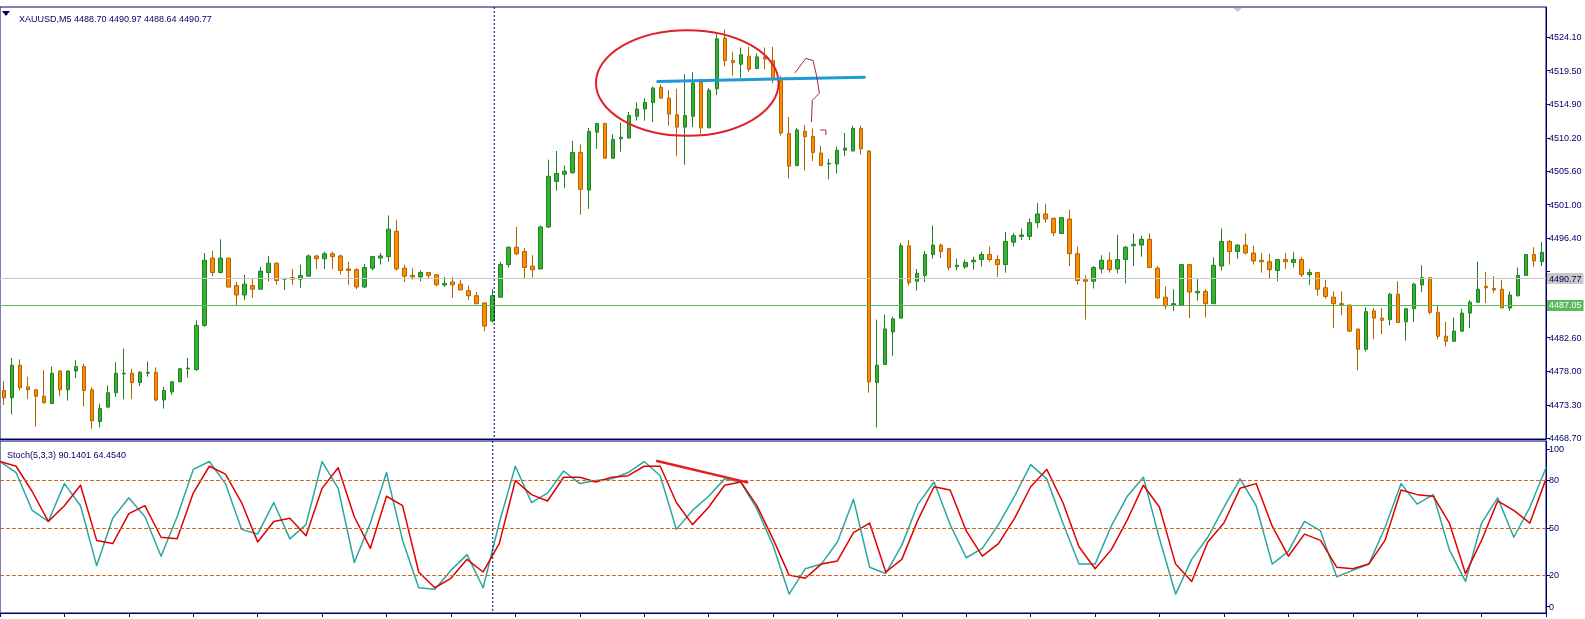 The width and height of the screenshot is (1585, 619). Describe the element at coordinates (1565, 204) in the screenshot. I see `y-tick-label: 4501.00` at that location.